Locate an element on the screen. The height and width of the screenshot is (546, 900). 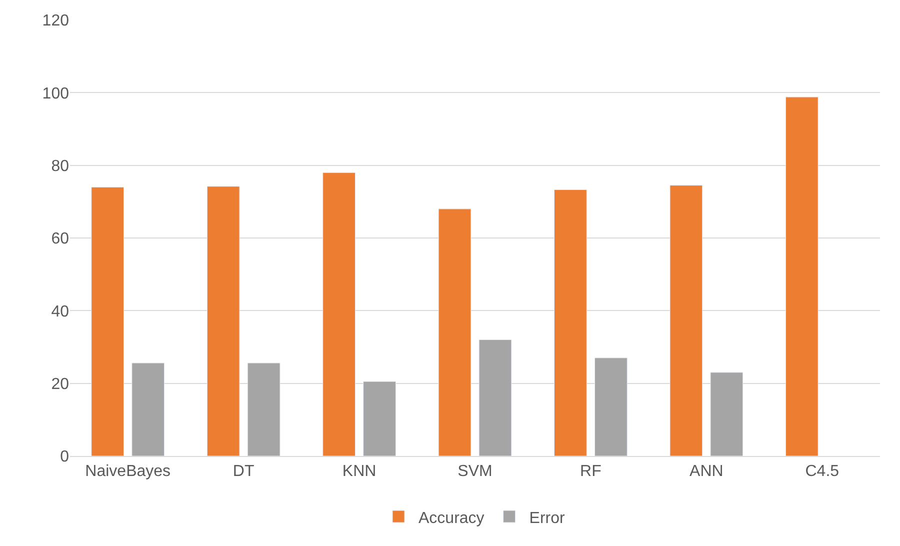
x-tick-label: DT is located at coordinates (243, 471).